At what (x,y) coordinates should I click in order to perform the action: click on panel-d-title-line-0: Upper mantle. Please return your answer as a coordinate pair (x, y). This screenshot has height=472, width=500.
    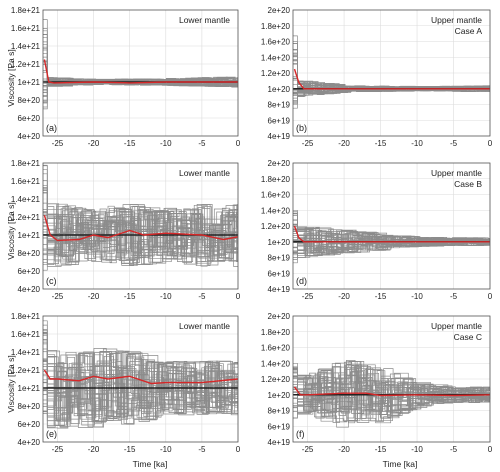
    Looking at the image, I should click on (456, 173).